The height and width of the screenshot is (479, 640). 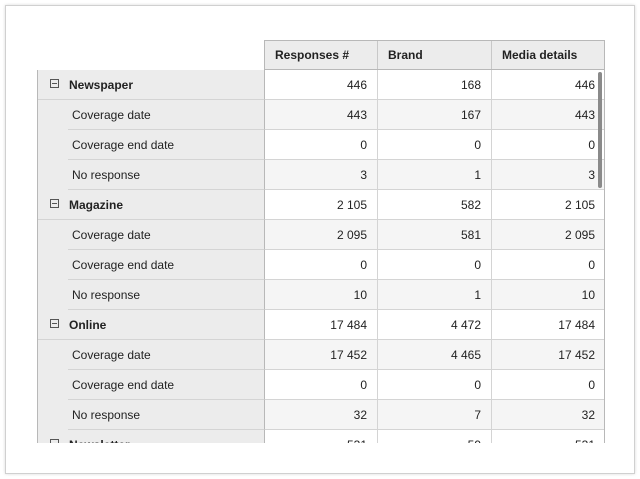 I want to click on sub-row: Coverage date 17 452 4 465 17 452, so click(x=321, y=355).